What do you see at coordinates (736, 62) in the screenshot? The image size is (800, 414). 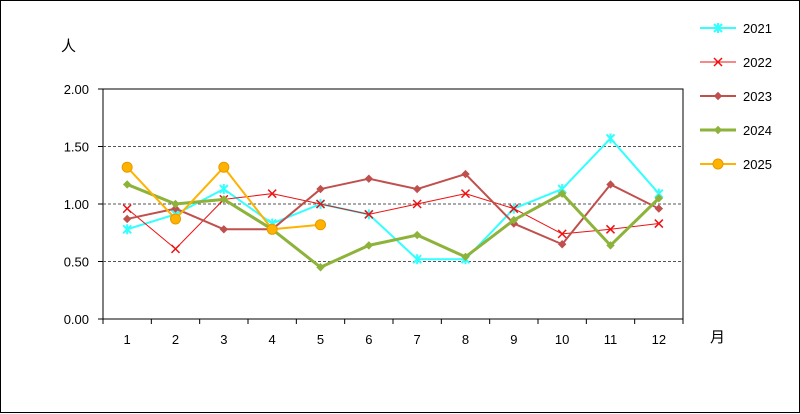 I see `legend-item-2022: 2022` at bounding box center [736, 62].